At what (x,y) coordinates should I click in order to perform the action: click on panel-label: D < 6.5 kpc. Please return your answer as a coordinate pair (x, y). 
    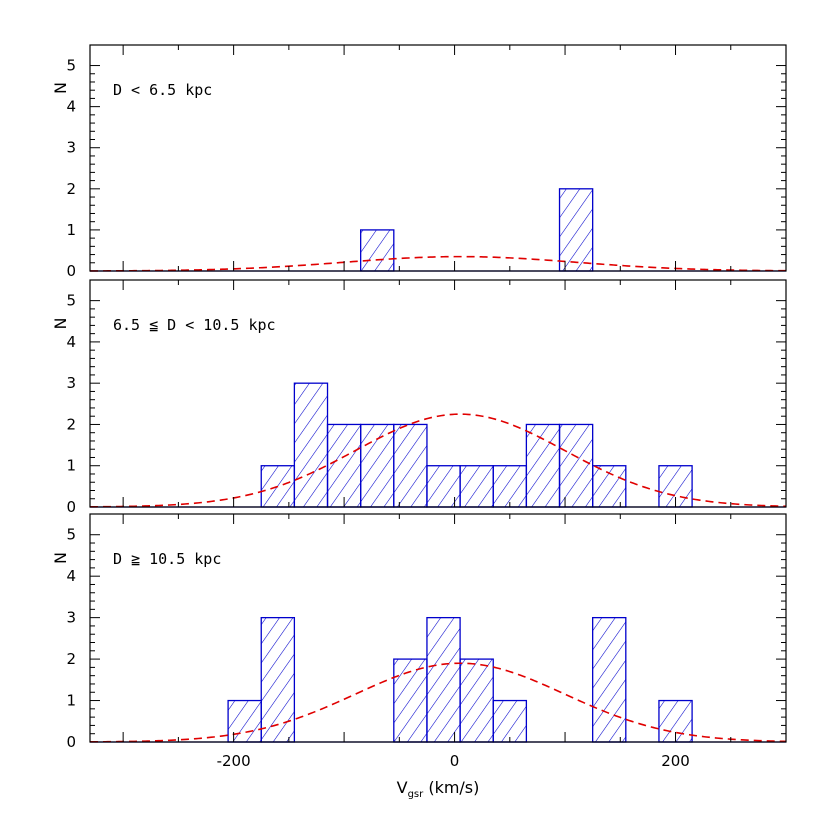
    Looking at the image, I should click on (162, 90).